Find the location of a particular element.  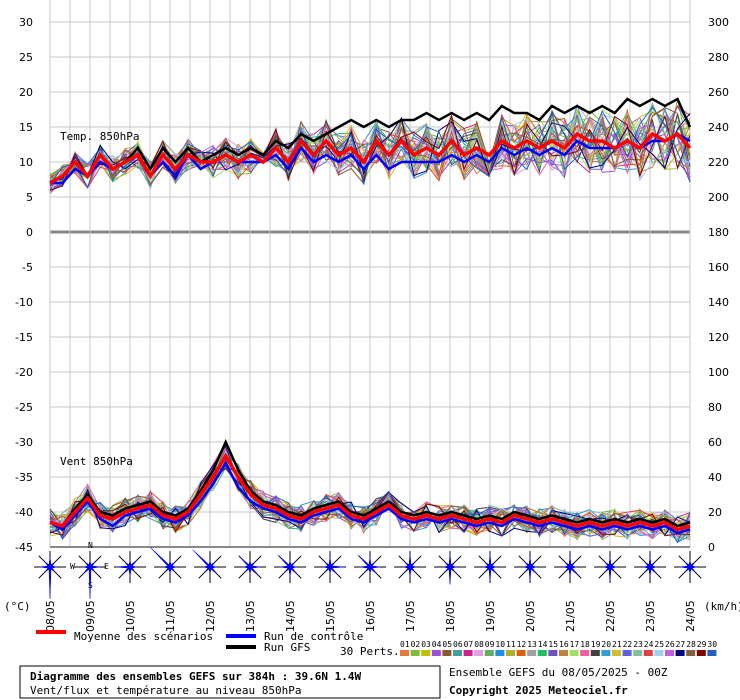

pert-legend-number: 20 is located at coordinates (606, 644).